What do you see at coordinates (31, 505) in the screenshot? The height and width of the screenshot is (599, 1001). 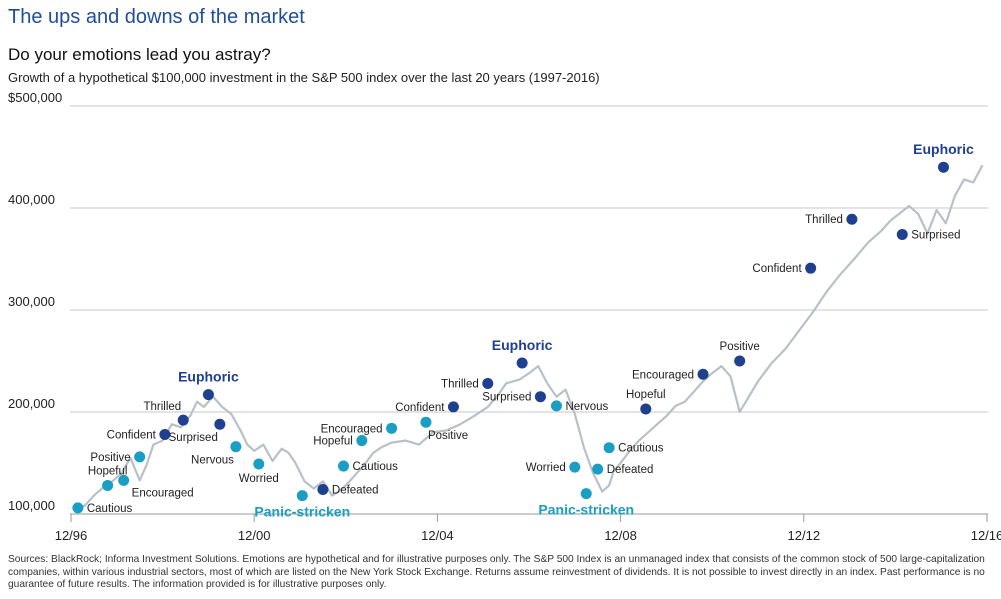 I see `y-tick-label: 100,000` at bounding box center [31, 505].